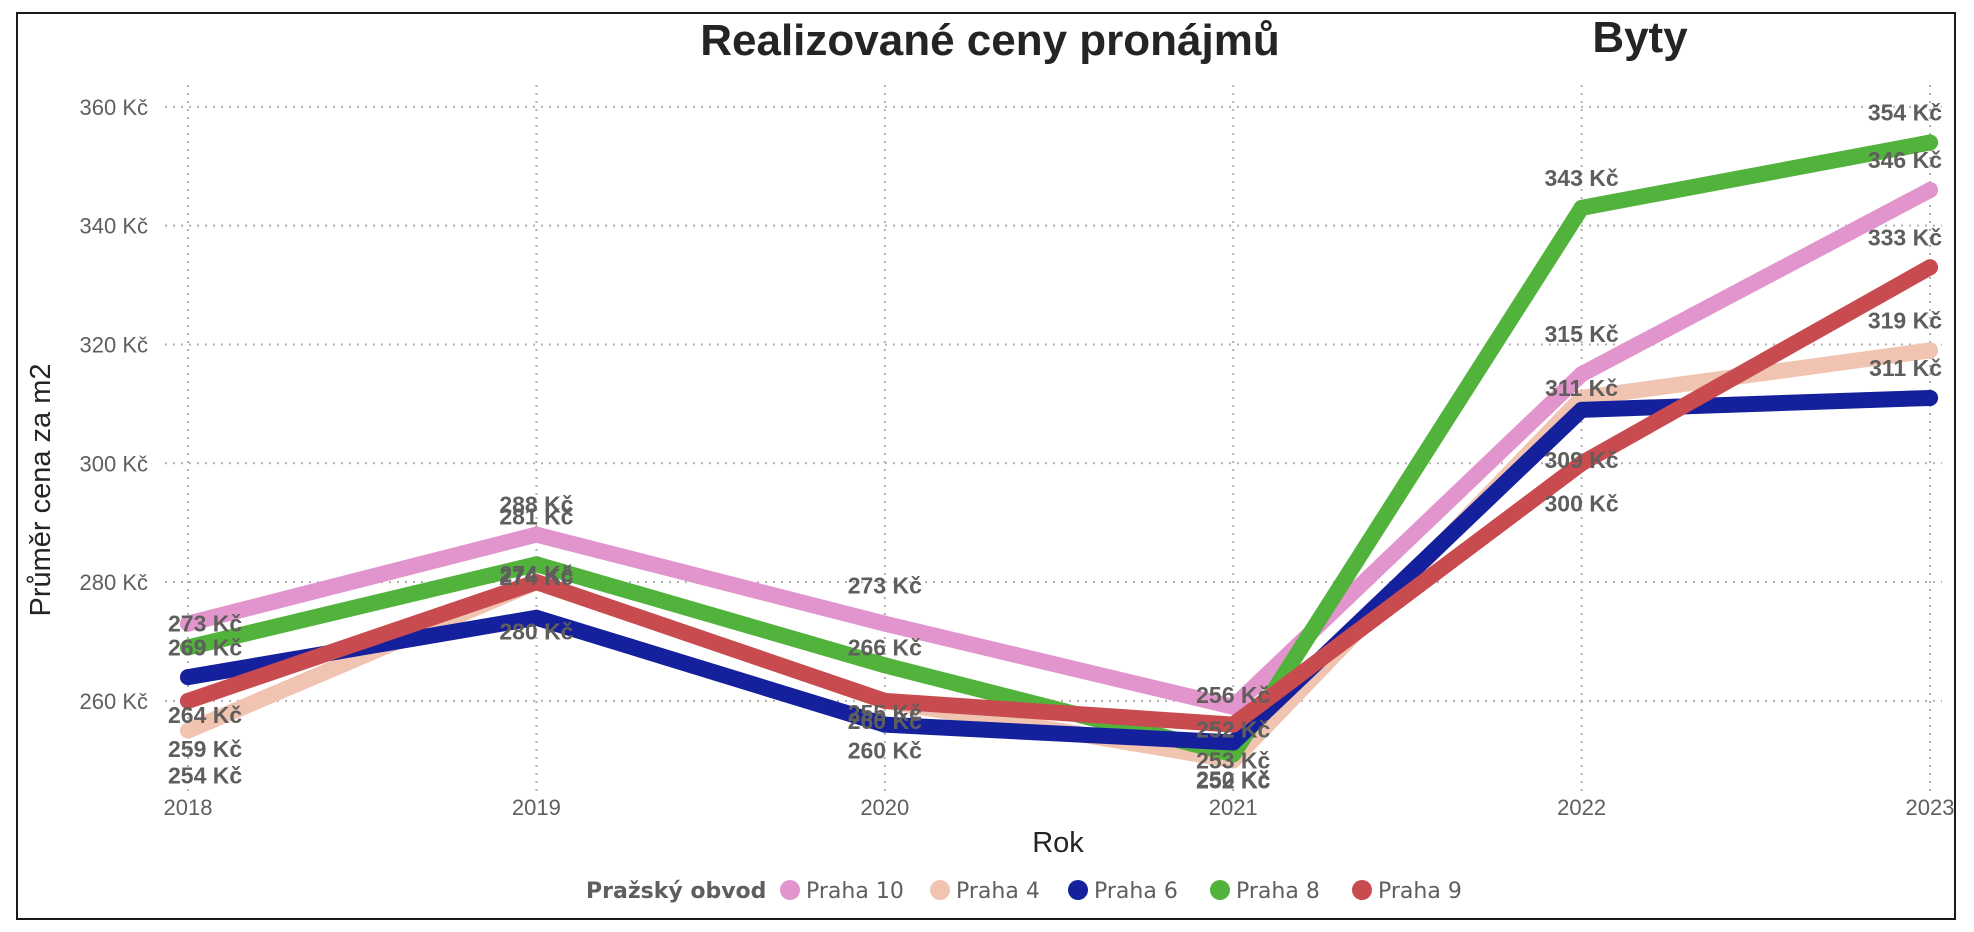 This screenshot has width=1974, height=932. I want to click on x-tick-label: 2018, so click(188, 807).